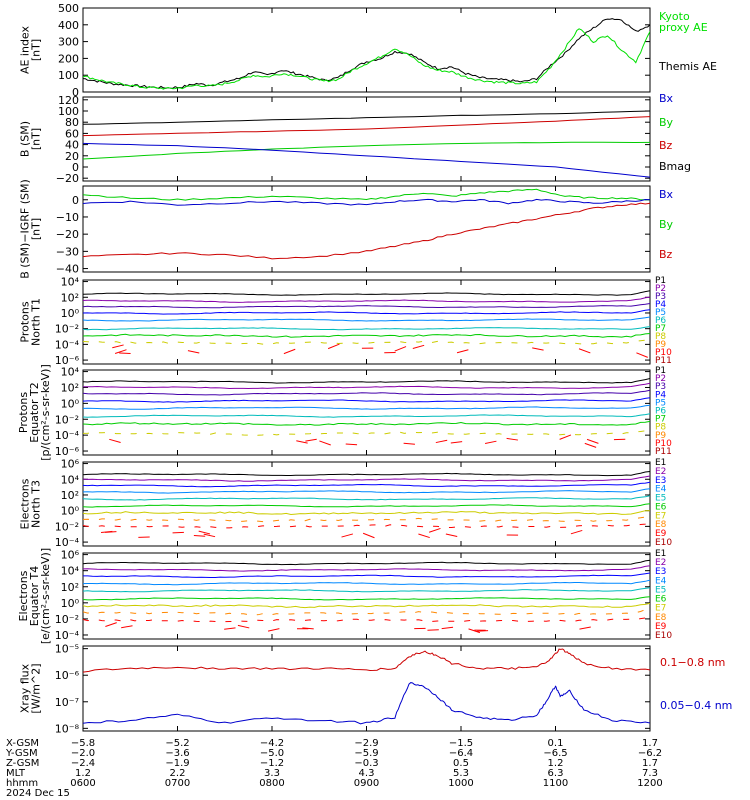 The height and width of the screenshot is (800, 750). Describe the element at coordinates (83, 743) in the screenshot. I see `orbit-value: −5.8` at that location.